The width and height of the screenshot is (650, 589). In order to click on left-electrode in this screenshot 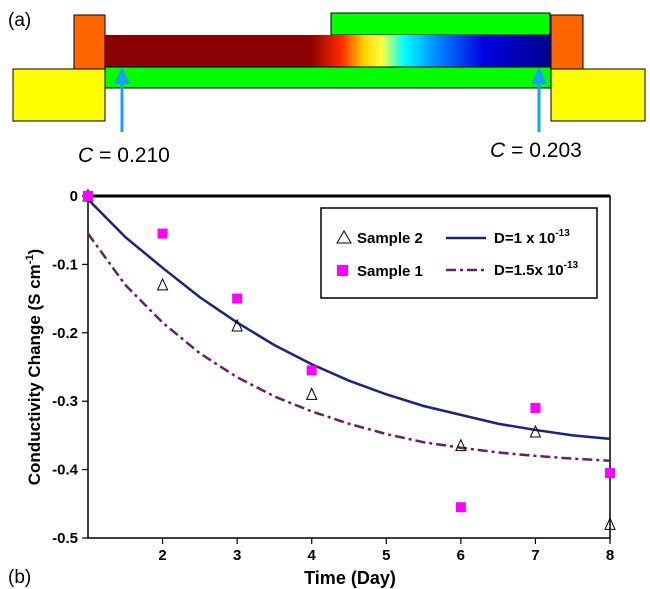, I will do `click(59, 95)`.